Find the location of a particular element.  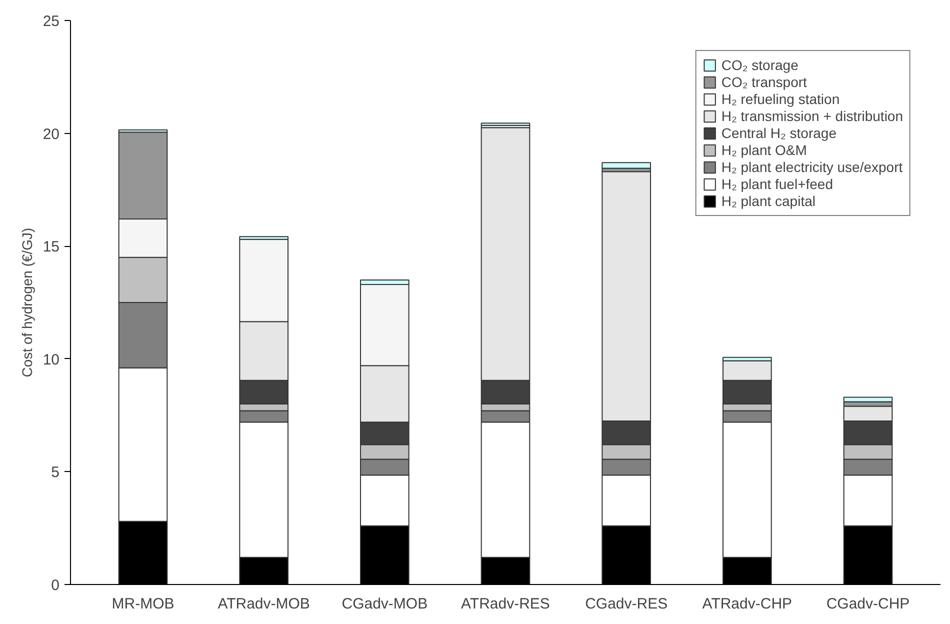

legend-label: H₂ refueling station is located at coordinates (780, 99).